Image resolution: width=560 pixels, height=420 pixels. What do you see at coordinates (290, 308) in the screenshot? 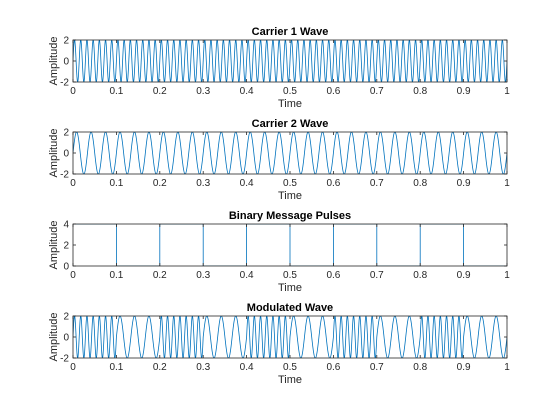
I see `subplot-title: Modulated Wave` at bounding box center [290, 308].